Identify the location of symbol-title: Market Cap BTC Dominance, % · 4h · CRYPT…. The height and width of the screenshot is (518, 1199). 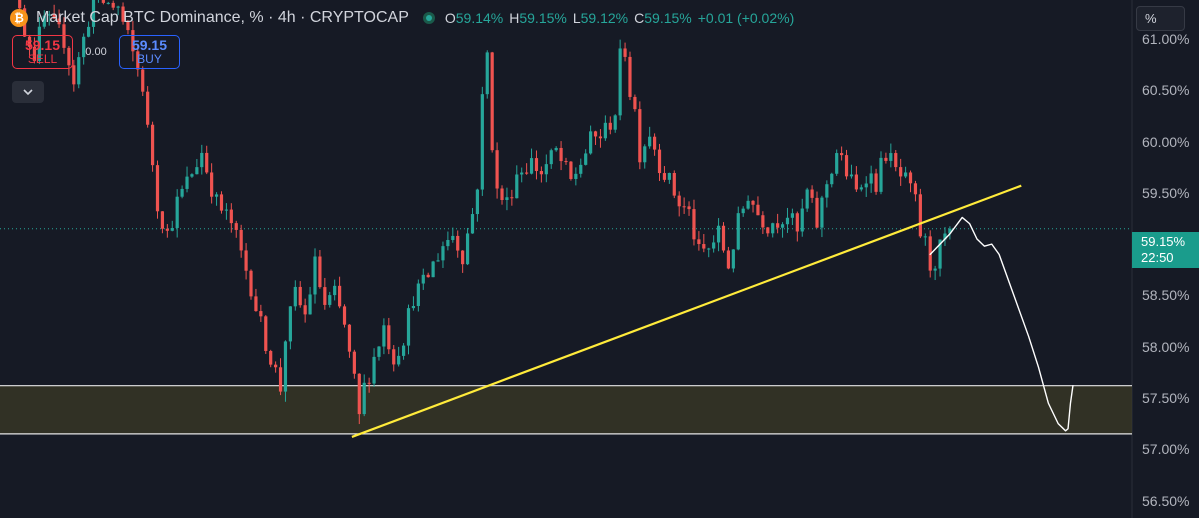
(222, 17).